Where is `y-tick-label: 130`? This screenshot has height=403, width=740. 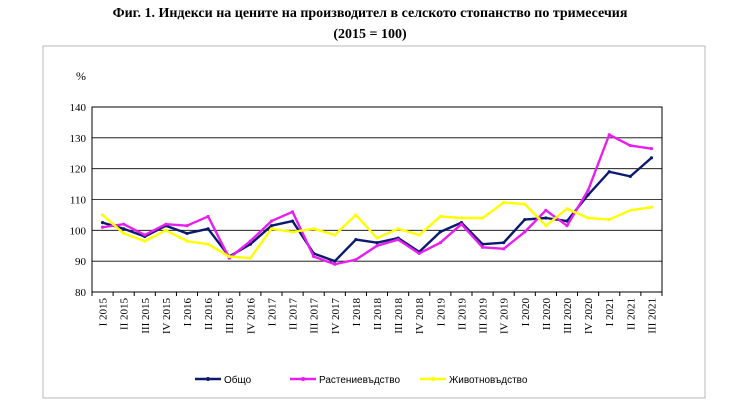
y-tick-label: 130 is located at coordinates (78, 139).